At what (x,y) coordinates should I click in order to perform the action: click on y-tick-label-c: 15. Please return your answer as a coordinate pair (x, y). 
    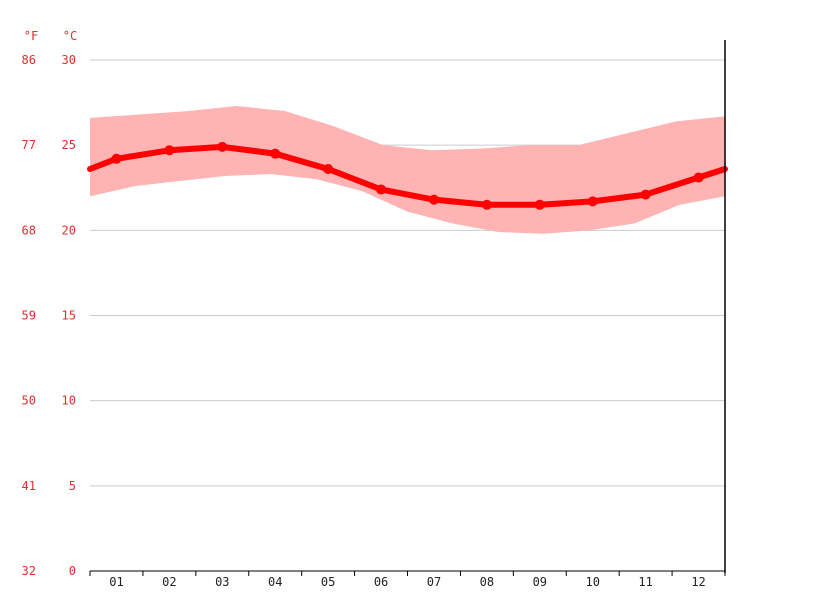
    Looking at the image, I should click on (69, 316).